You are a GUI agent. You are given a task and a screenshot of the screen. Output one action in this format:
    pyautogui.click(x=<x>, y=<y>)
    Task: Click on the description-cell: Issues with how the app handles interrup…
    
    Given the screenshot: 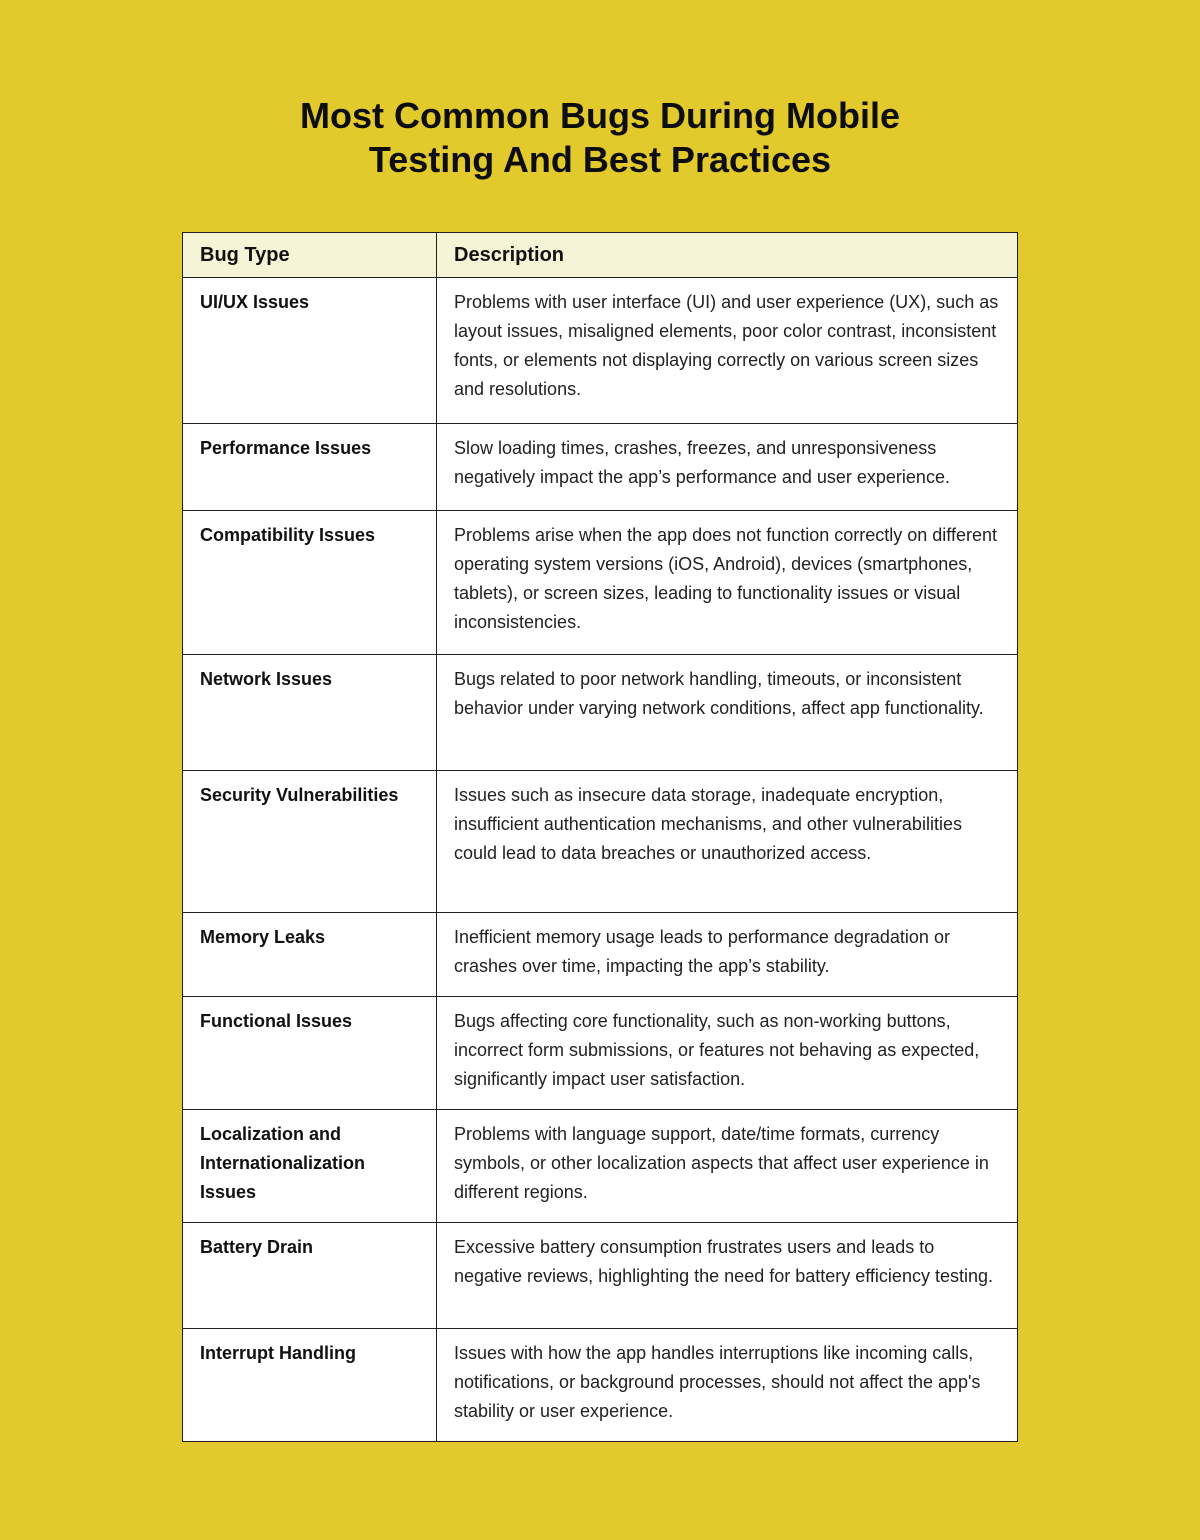 What is the action you would take?
    pyautogui.click(x=727, y=1385)
    